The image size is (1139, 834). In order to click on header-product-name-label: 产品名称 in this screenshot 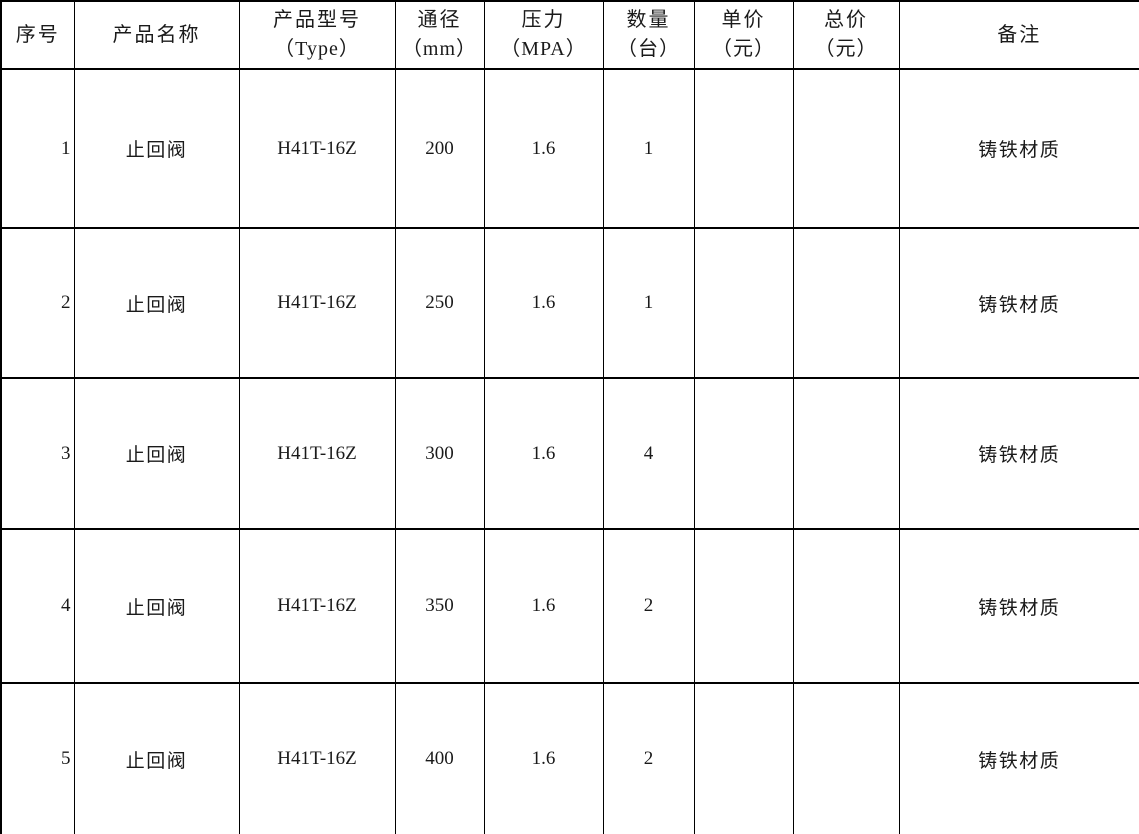, I will do `click(156, 34)`.